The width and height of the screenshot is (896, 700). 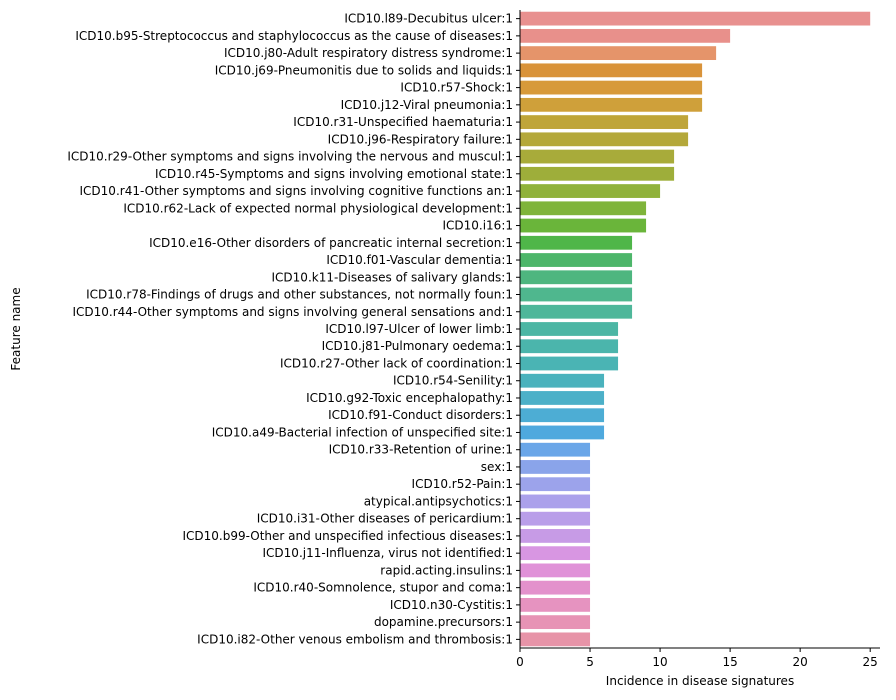 What do you see at coordinates (443, 622) in the screenshot?
I see `y-tick-label: dopamine.precursors:1` at bounding box center [443, 622].